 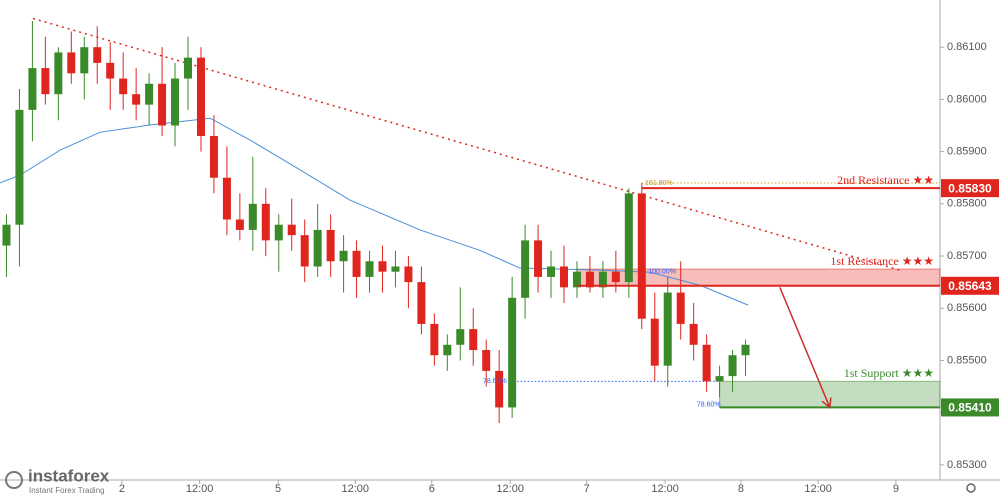 What do you see at coordinates (971, 488) in the screenshot?
I see `settings-icon` at bounding box center [971, 488].